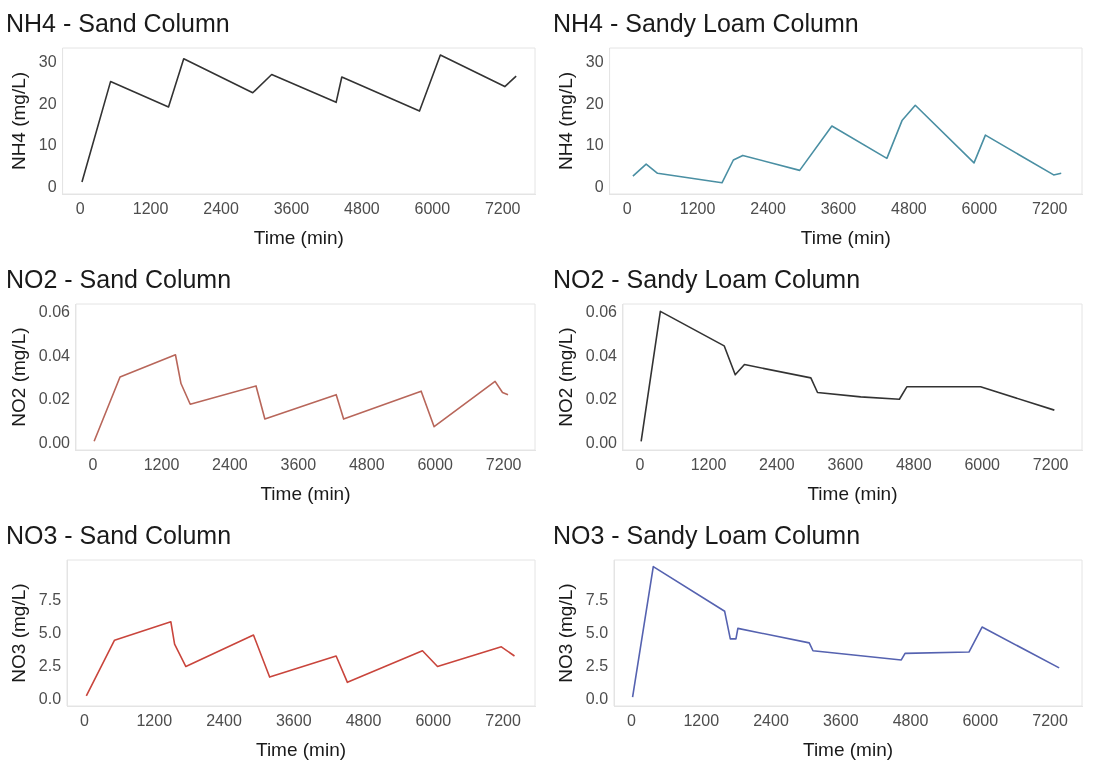 This screenshot has width=1094, height=769. I want to click on chart-title: NO2 - Sand Column, so click(119, 278).